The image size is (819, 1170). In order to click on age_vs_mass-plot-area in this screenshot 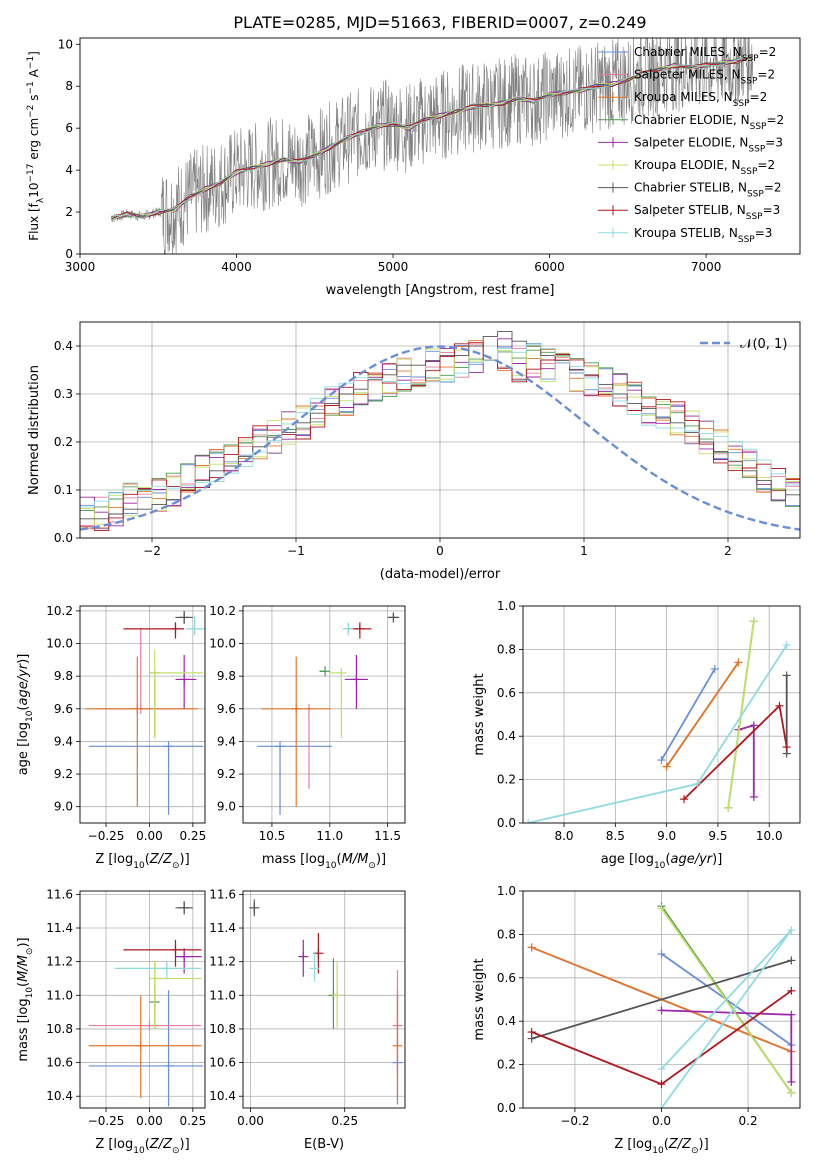, I will do `click(328, 713)`.